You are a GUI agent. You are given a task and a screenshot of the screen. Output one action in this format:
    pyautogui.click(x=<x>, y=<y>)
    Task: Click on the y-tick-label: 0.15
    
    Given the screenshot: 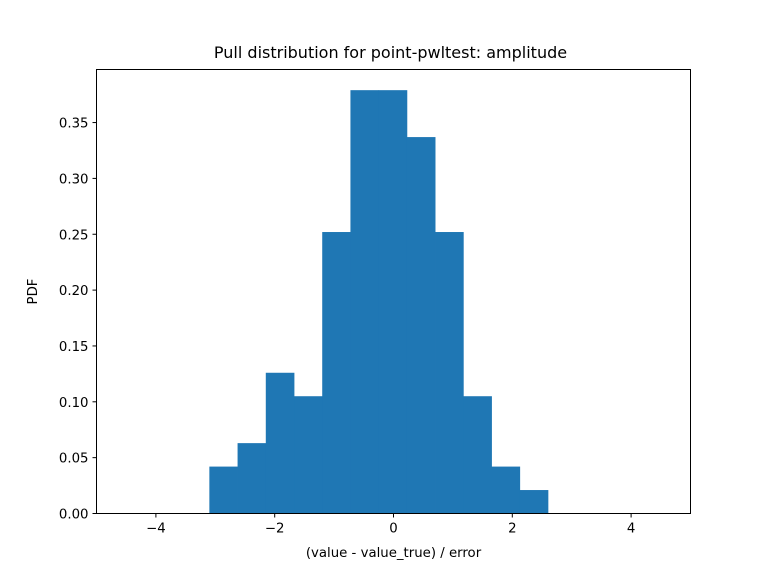 What is the action you would take?
    pyautogui.click(x=74, y=347)
    